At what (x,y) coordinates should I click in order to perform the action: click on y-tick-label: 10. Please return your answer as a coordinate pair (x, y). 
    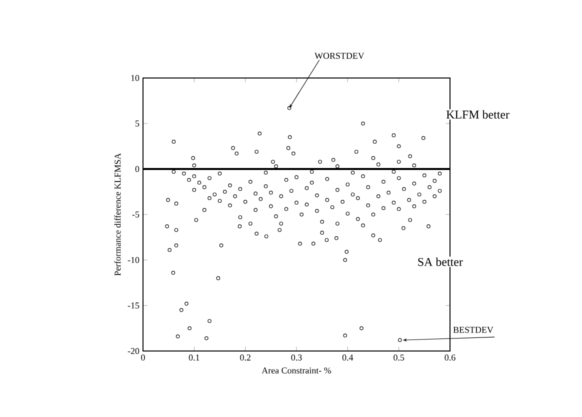
    Looking at the image, I should click on (135, 78).